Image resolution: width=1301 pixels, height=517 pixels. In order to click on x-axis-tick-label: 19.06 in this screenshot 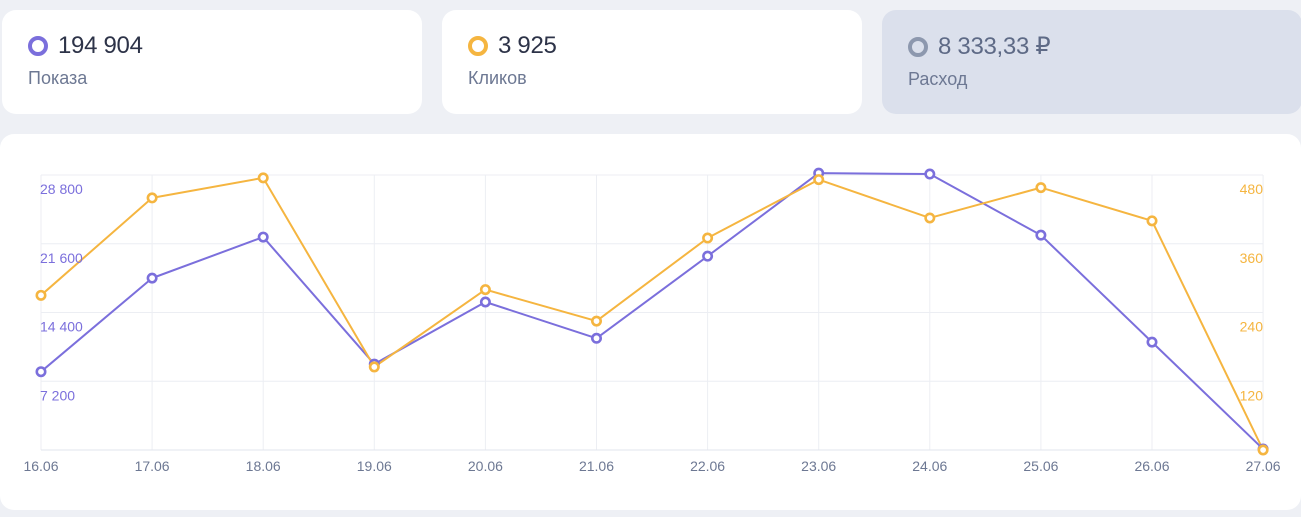, I will do `click(374, 466)`.